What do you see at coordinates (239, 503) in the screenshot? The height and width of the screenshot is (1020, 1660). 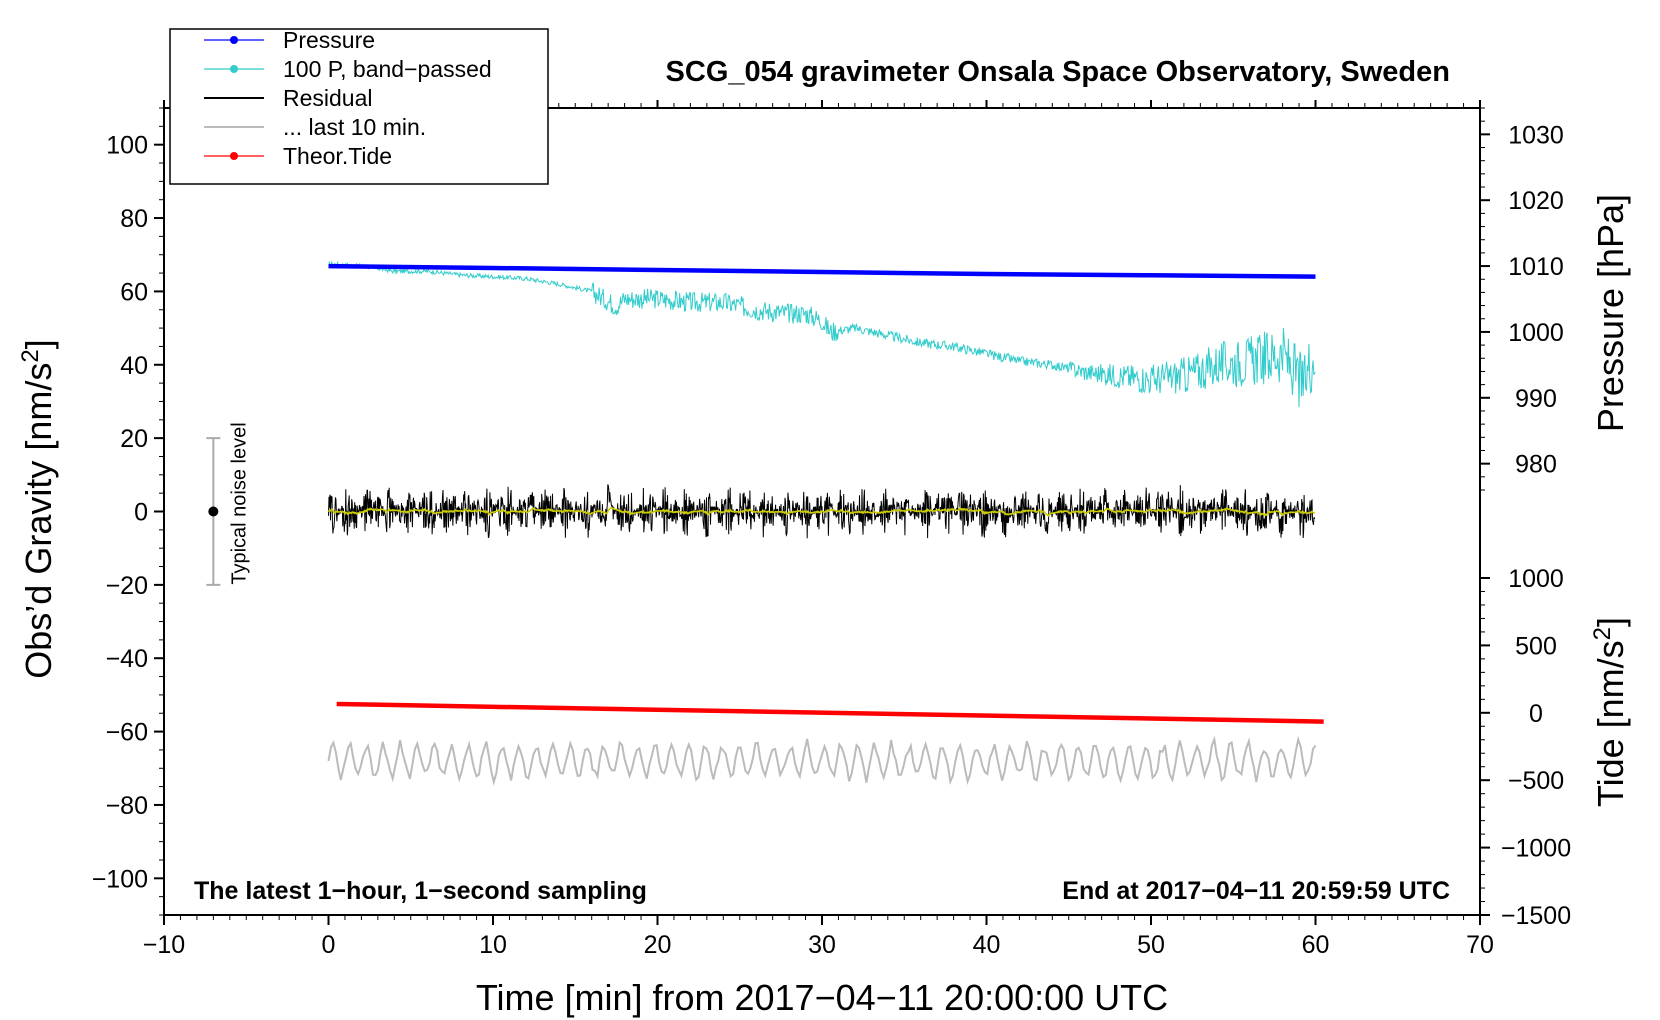 I see `noise-level-label: Typical noise level` at bounding box center [239, 503].